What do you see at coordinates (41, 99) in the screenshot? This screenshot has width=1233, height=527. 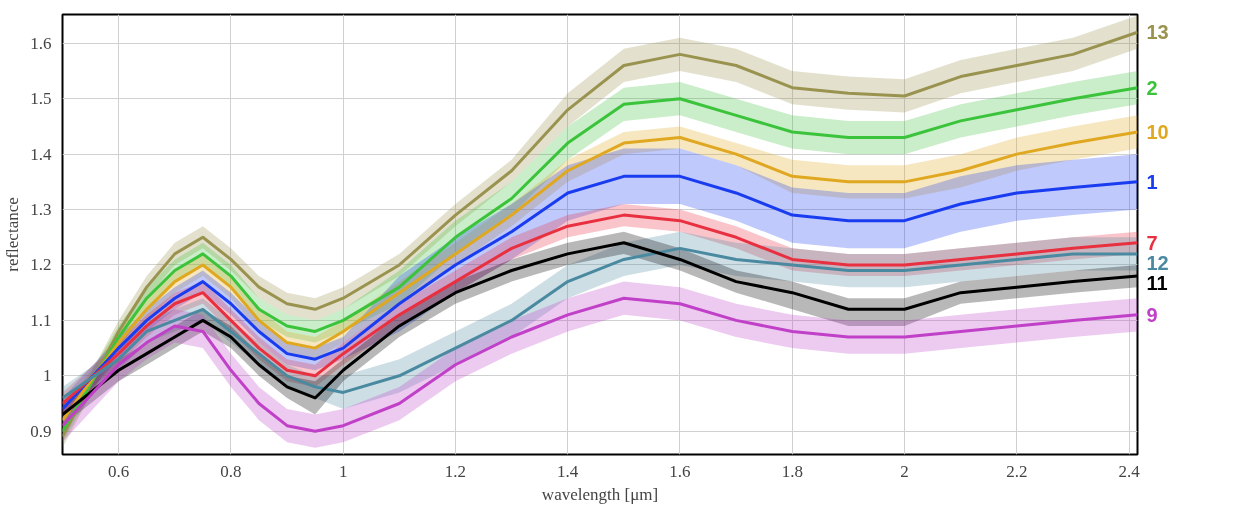 I see `y-tick-label: 1.5` at bounding box center [41, 99].